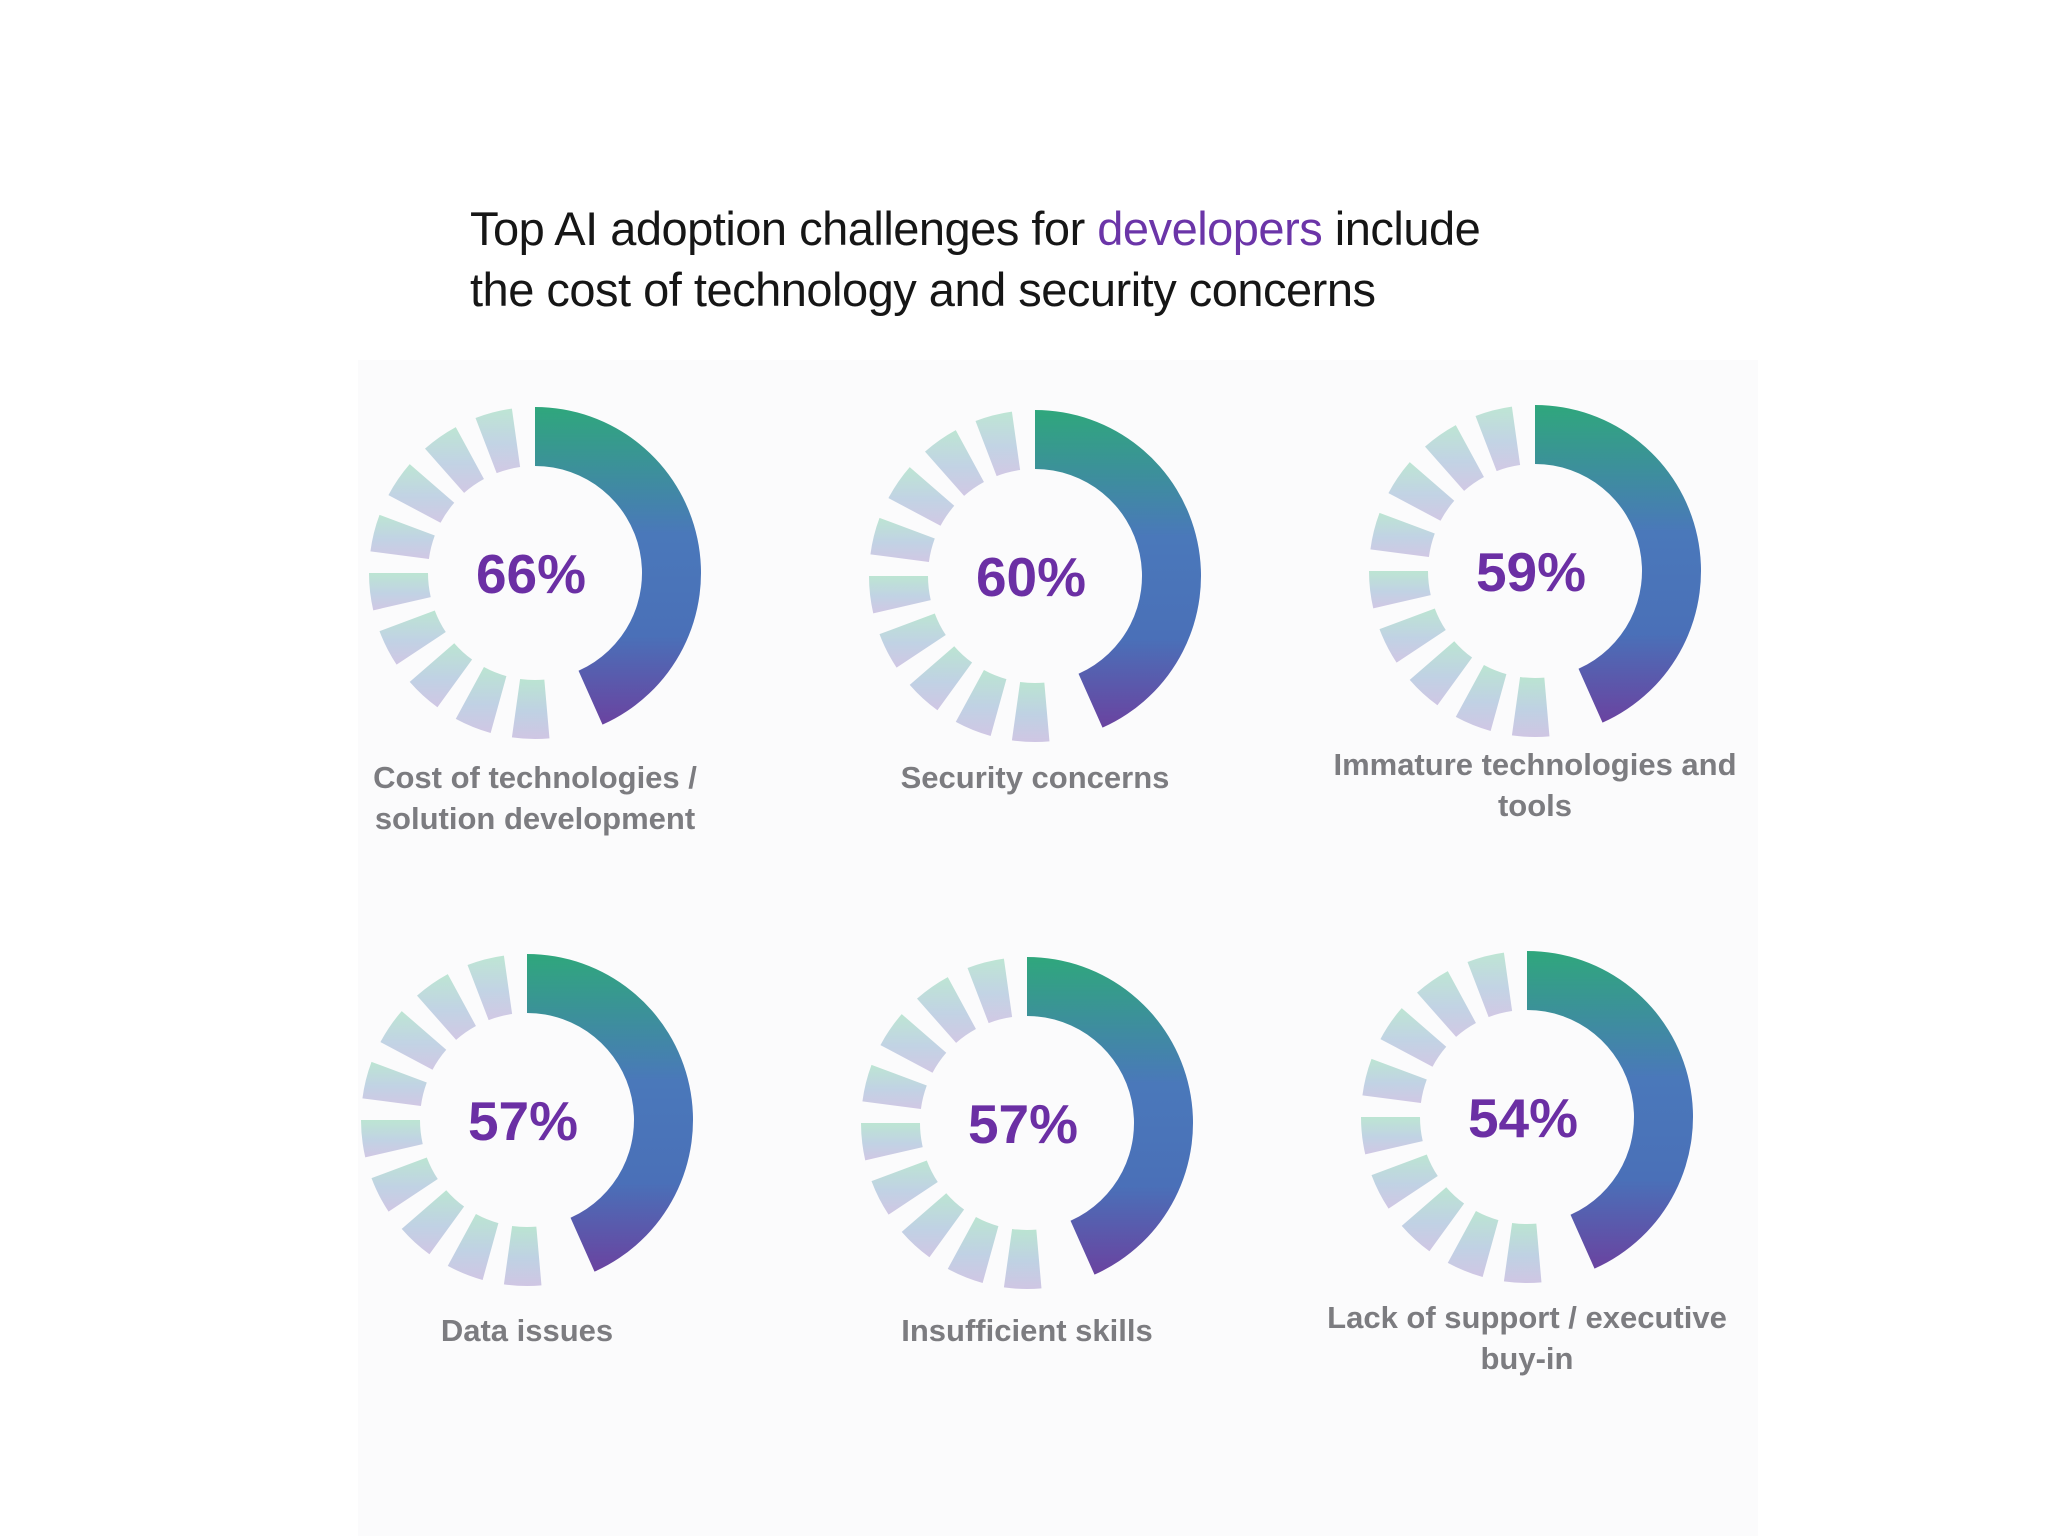 The width and height of the screenshot is (2048, 1536). What do you see at coordinates (1535, 805) in the screenshot?
I see `category-label-line: tools` at bounding box center [1535, 805].